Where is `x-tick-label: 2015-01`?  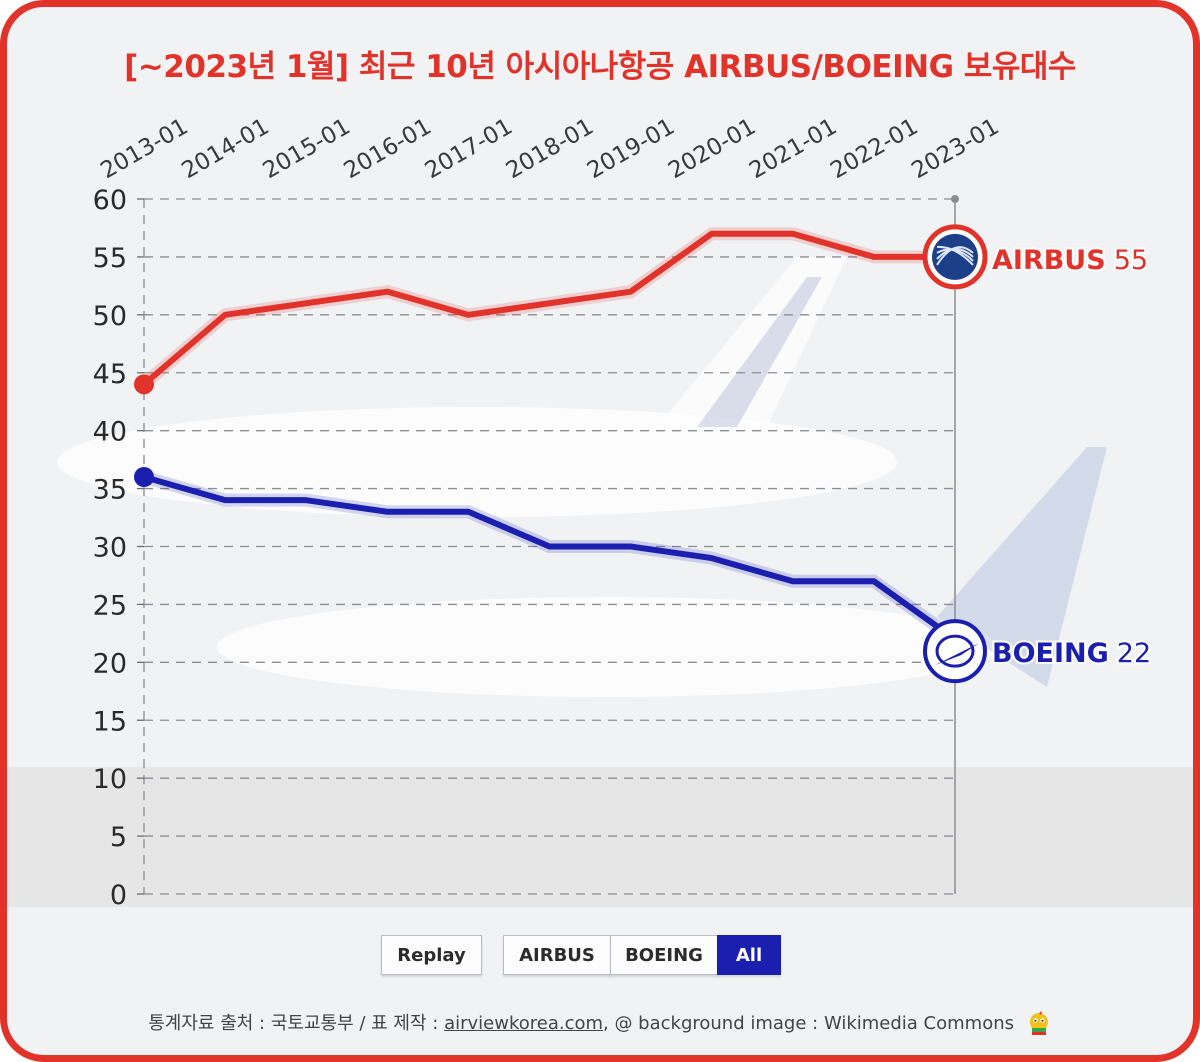
x-tick-label: 2015-01 is located at coordinates (307, 149).